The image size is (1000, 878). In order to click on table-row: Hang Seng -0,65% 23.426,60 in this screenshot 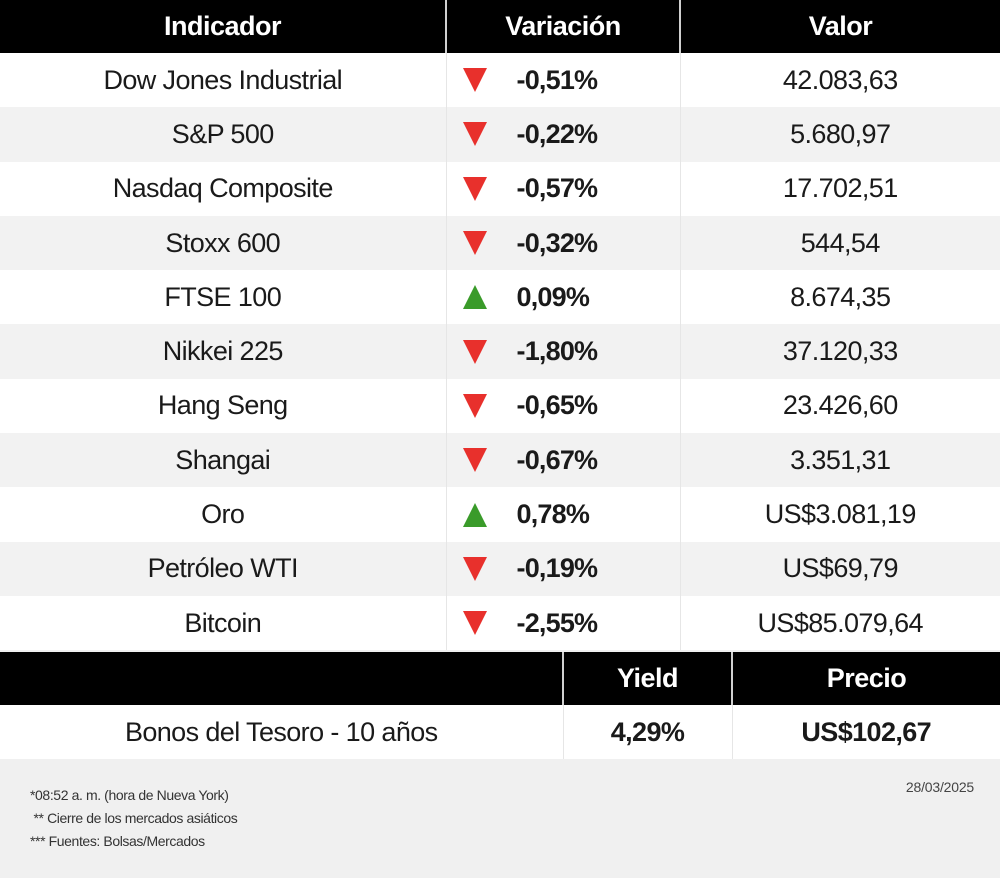, I will do `click(500, 406)`.